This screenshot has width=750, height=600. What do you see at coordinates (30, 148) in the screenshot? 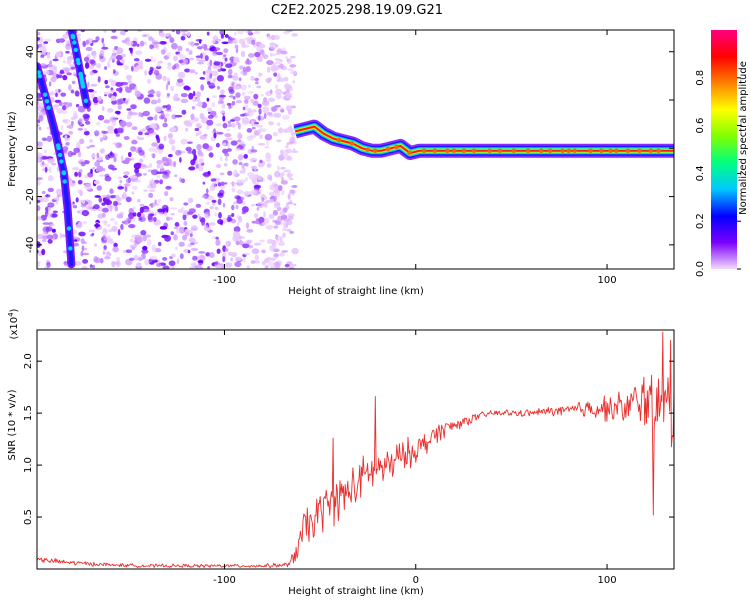
I see `spectrogram-y-tick-label: 0` at bounding box center [30, 148].